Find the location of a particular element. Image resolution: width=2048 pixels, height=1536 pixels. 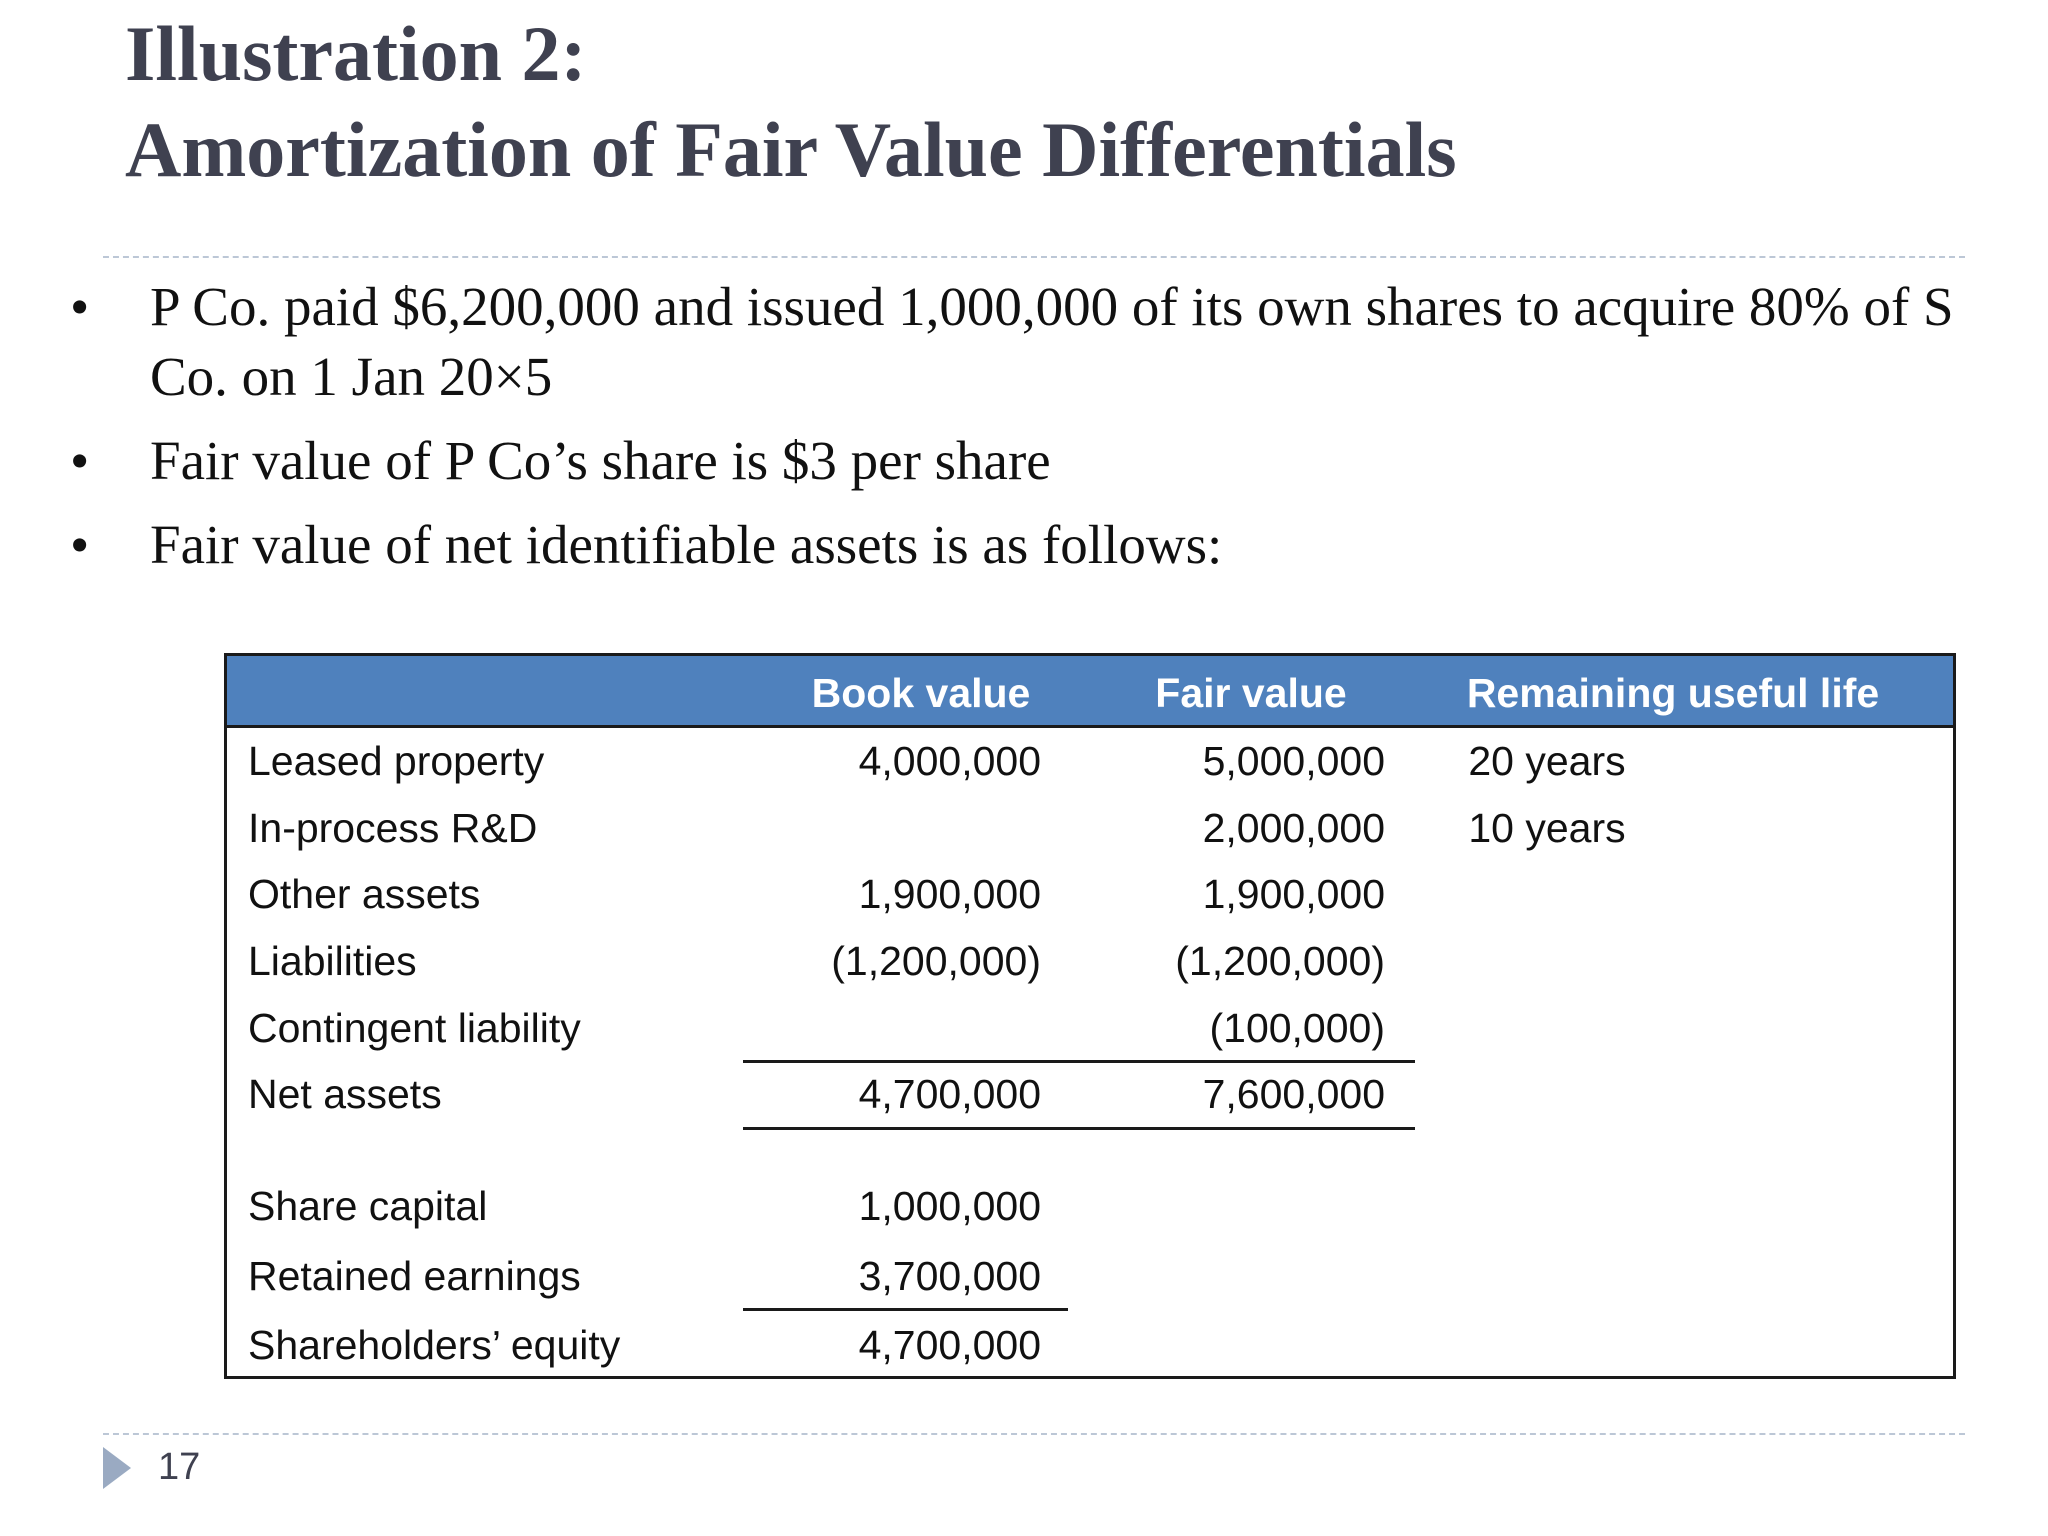

bottom-divider is located at coordinates (1034, 1434).